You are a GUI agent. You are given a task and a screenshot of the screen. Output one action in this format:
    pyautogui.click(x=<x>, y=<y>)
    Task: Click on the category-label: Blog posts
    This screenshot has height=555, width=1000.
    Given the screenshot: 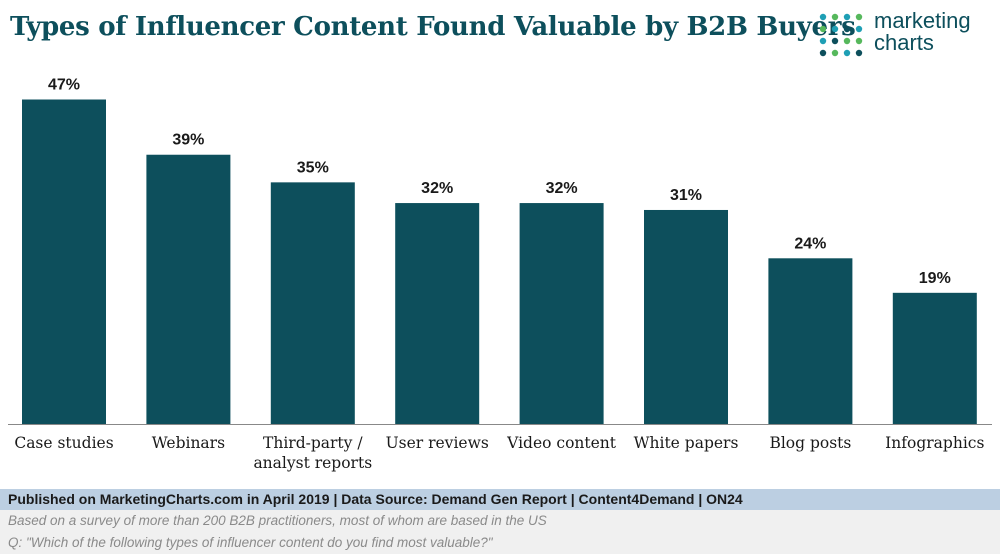 What is the action you would take?
    pyautogui.click(x=810, y=443)
    